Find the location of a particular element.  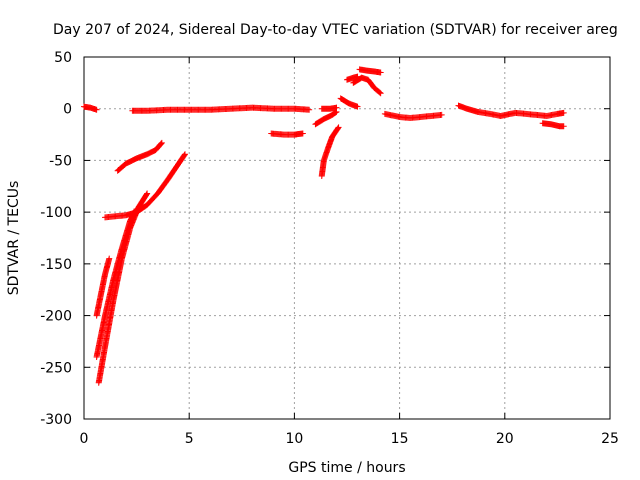

series-arc-high-c is located at coordinates (352, 78).